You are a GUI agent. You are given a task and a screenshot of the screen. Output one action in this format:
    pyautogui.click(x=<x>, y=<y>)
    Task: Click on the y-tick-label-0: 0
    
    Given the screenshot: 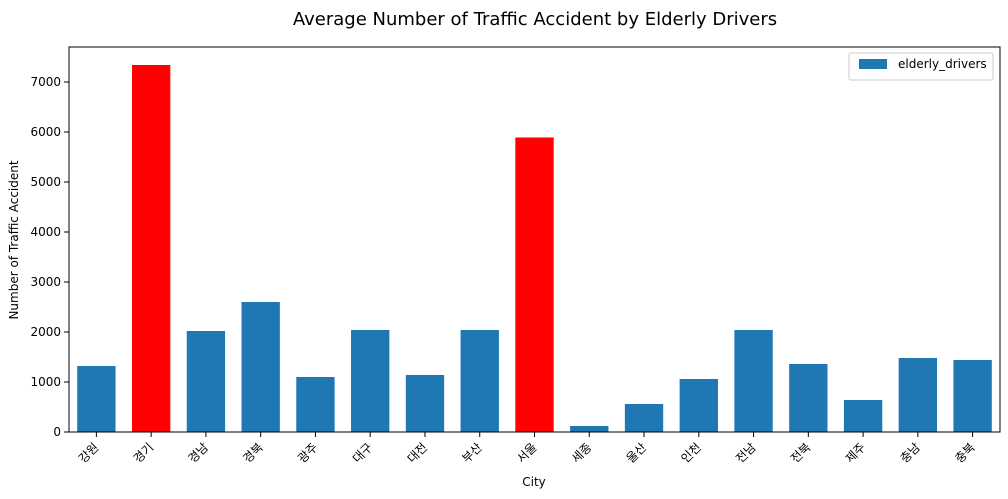 What is the action you would take?
    pyautogui.click(x=57, y=432)
    